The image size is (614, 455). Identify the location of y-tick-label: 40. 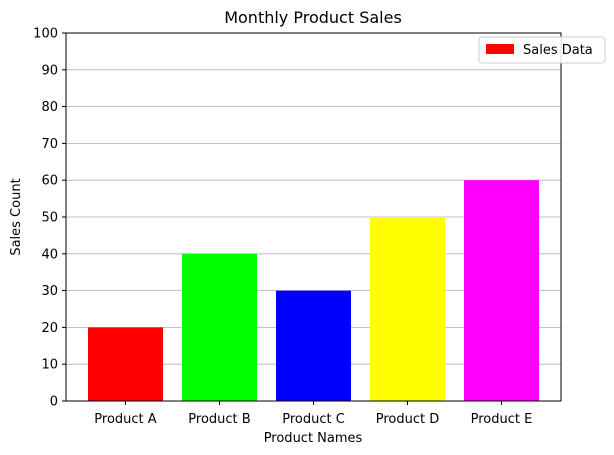
(49, 254).